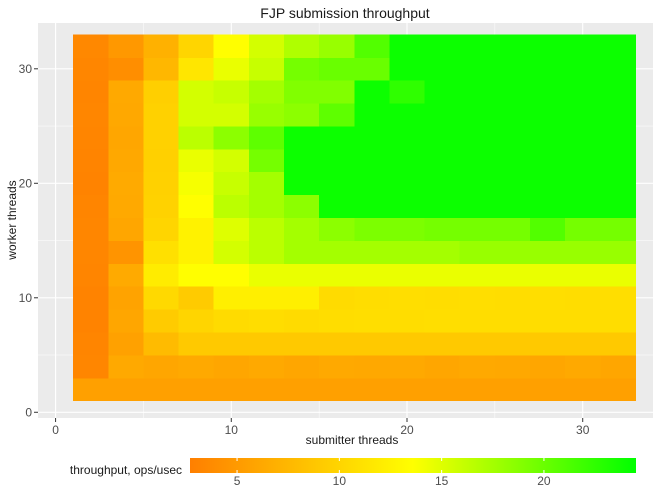 The height and width of the screenshot is (485, 660). Describe the element at coordinates (442, 479) in the screenshot. I see `colorbar-tick-label: 15` at that location.